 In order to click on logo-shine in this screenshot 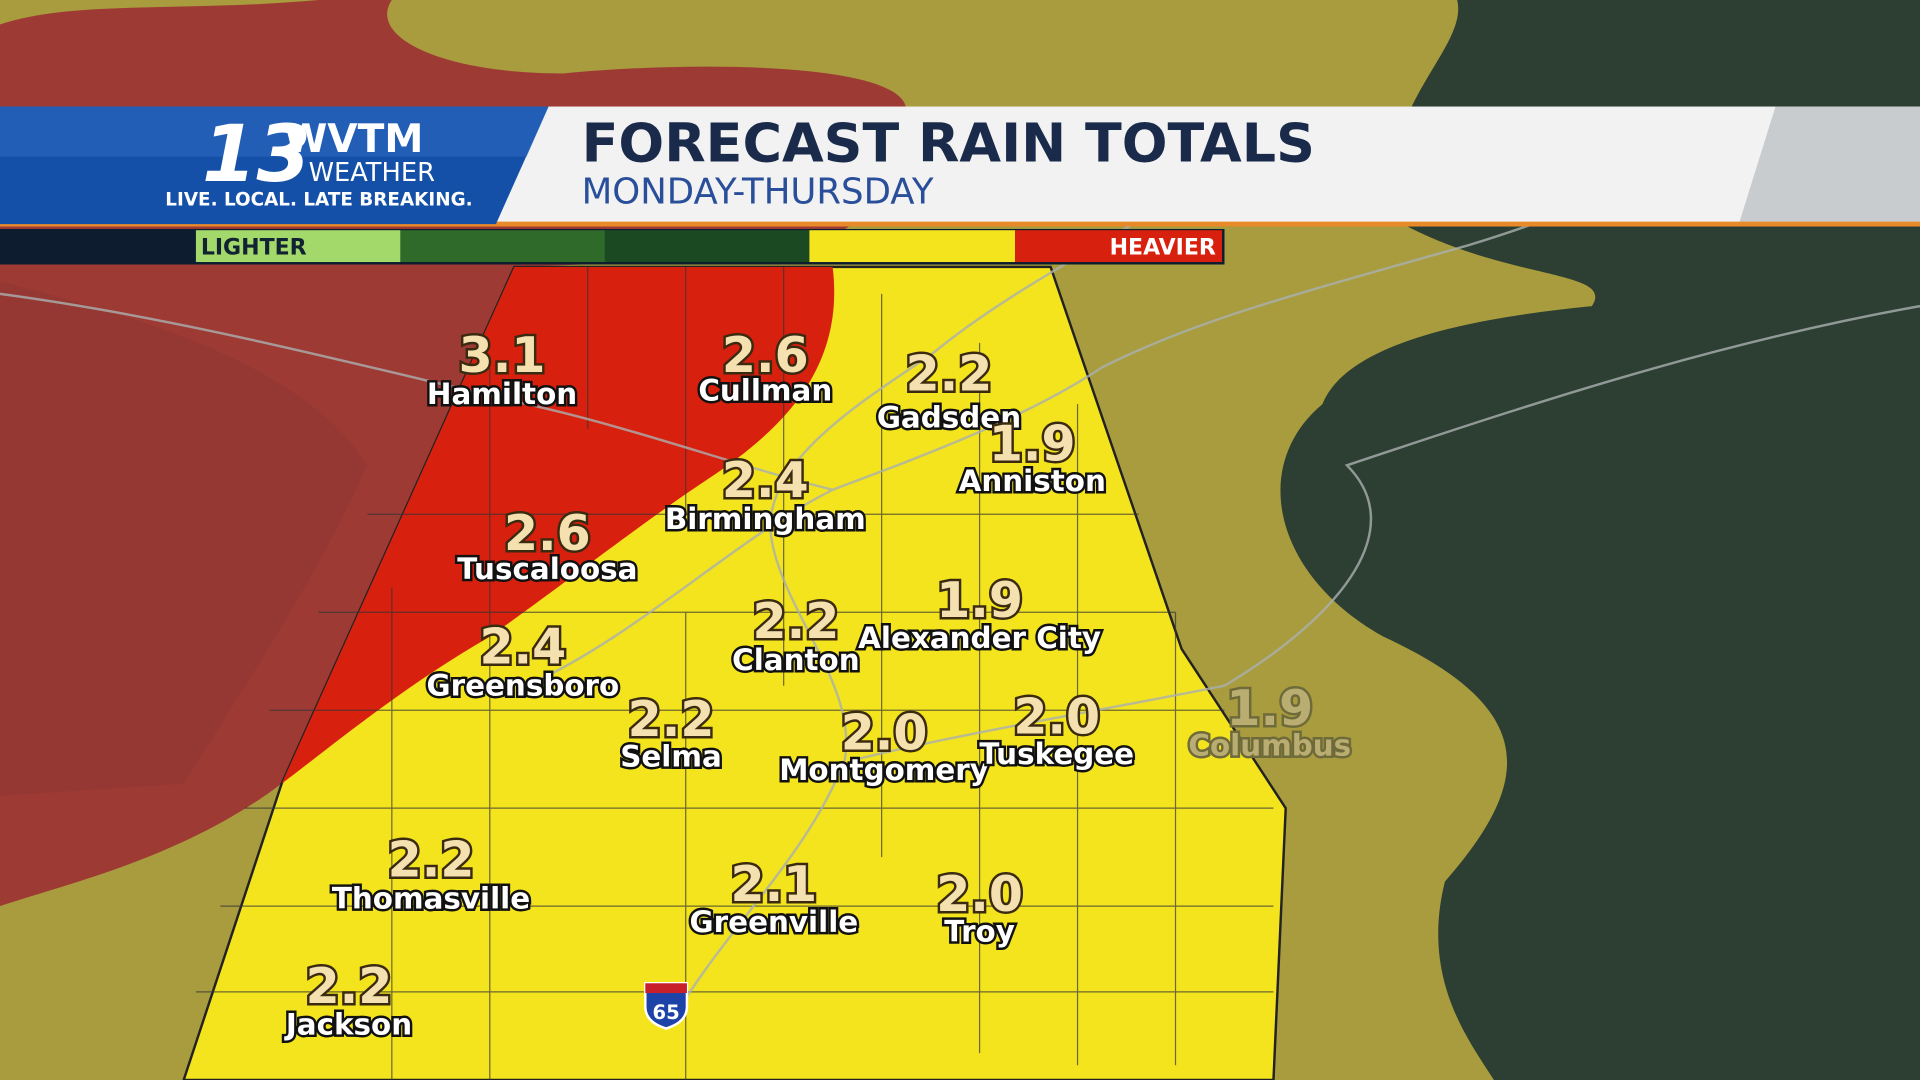, I will do `click(274, 131)`.